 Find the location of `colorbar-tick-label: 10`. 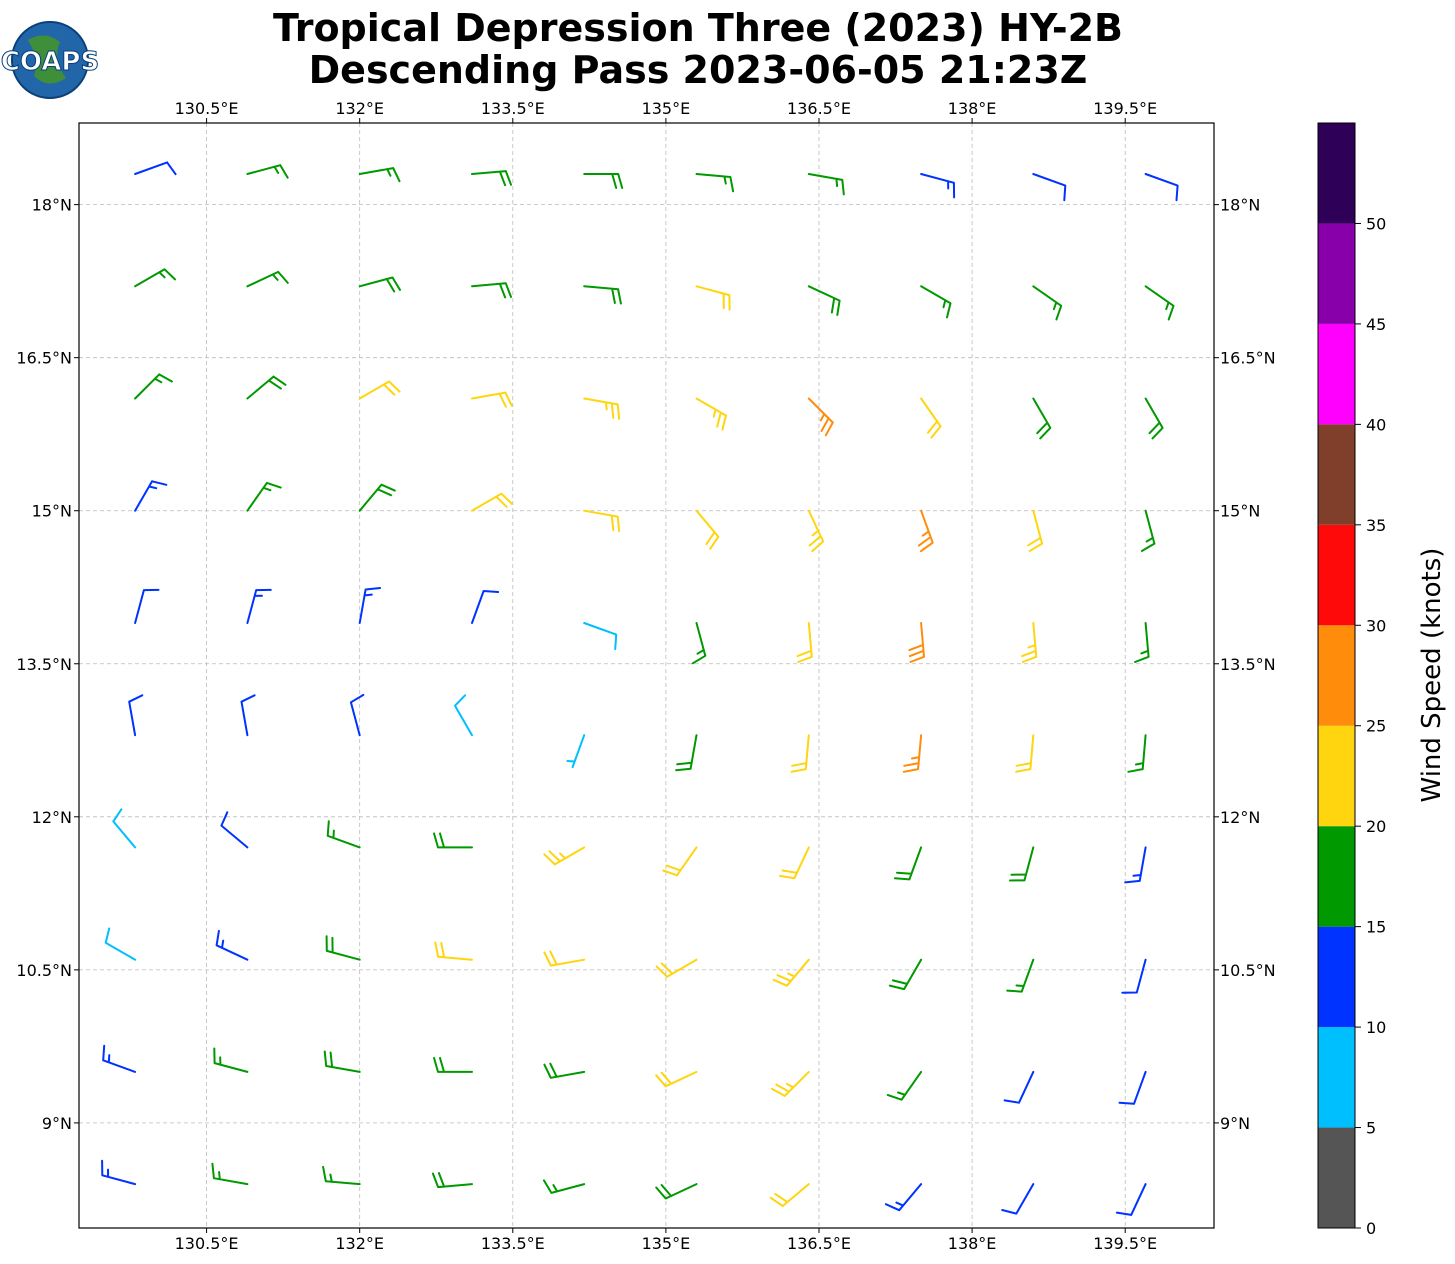

colorbar-tick-label: 10 is located at coordinates (1376, 1027).